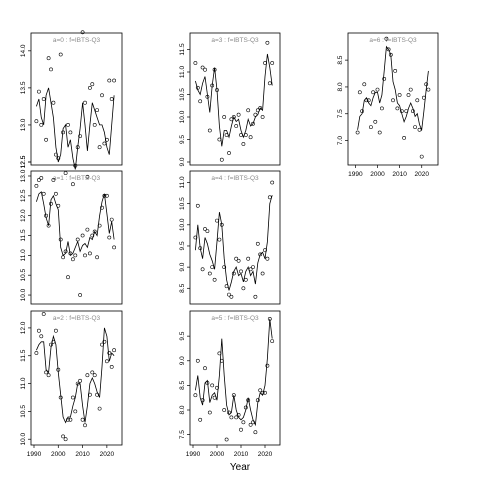 The width and height of the screenshot is (480, 480). What do you see at coordinates (77, 40) in the screenshot?
I see `panel-title: a=0 : f=IBTS-Q3` at bounding box center [77, 40].